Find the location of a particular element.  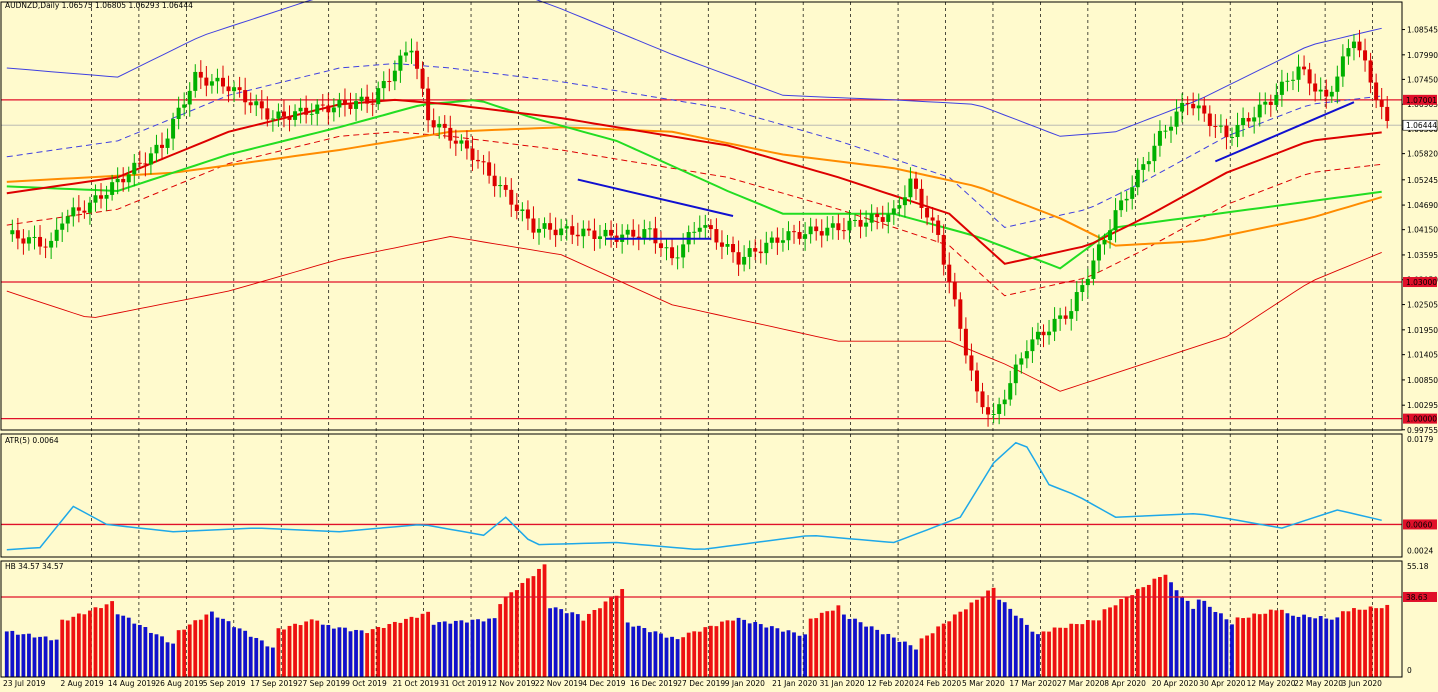

date-tick-label: 16 Dec 2019 is located at coordinates (654, 683).